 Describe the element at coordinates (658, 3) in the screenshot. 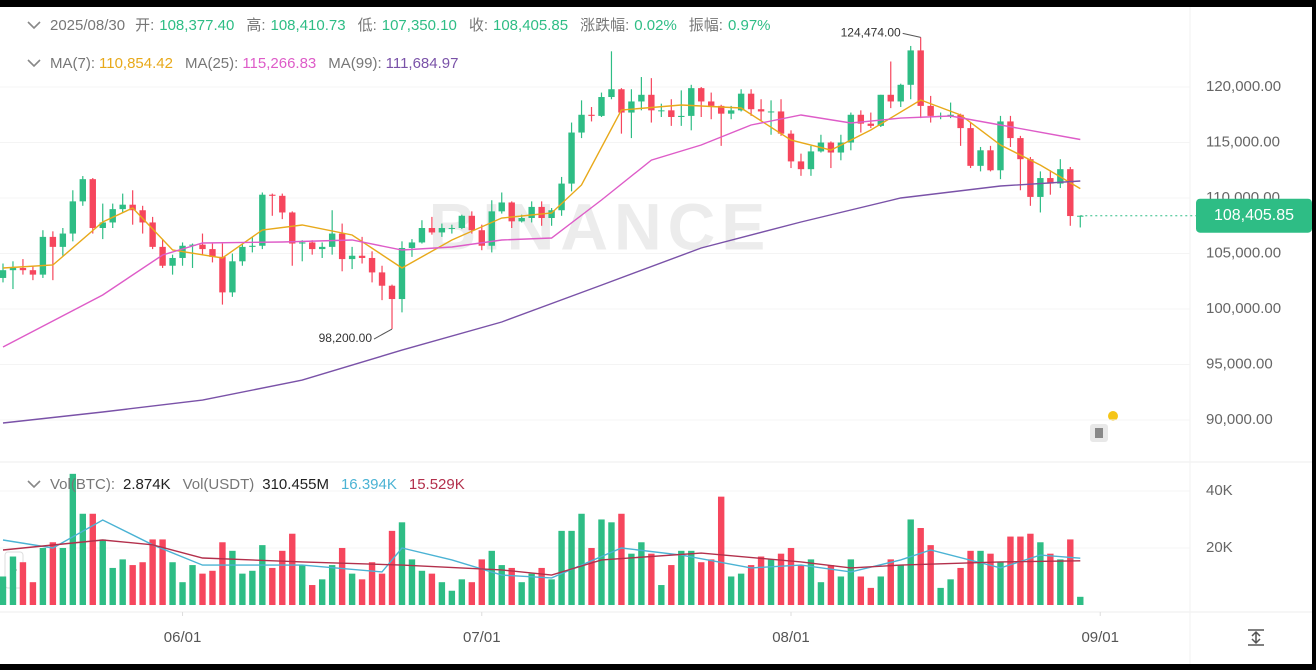

I see `frame` at that location.